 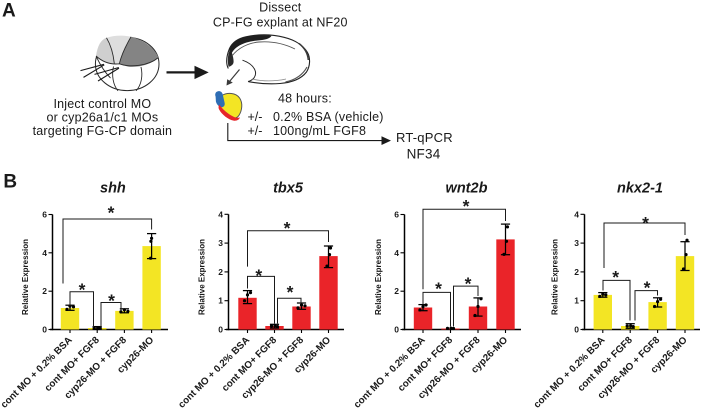 What do you see at coordinates (319, 131) in the screenshot?
I see `svg-text: 100ng/mL FGF8` at bounding box center [319, 131].